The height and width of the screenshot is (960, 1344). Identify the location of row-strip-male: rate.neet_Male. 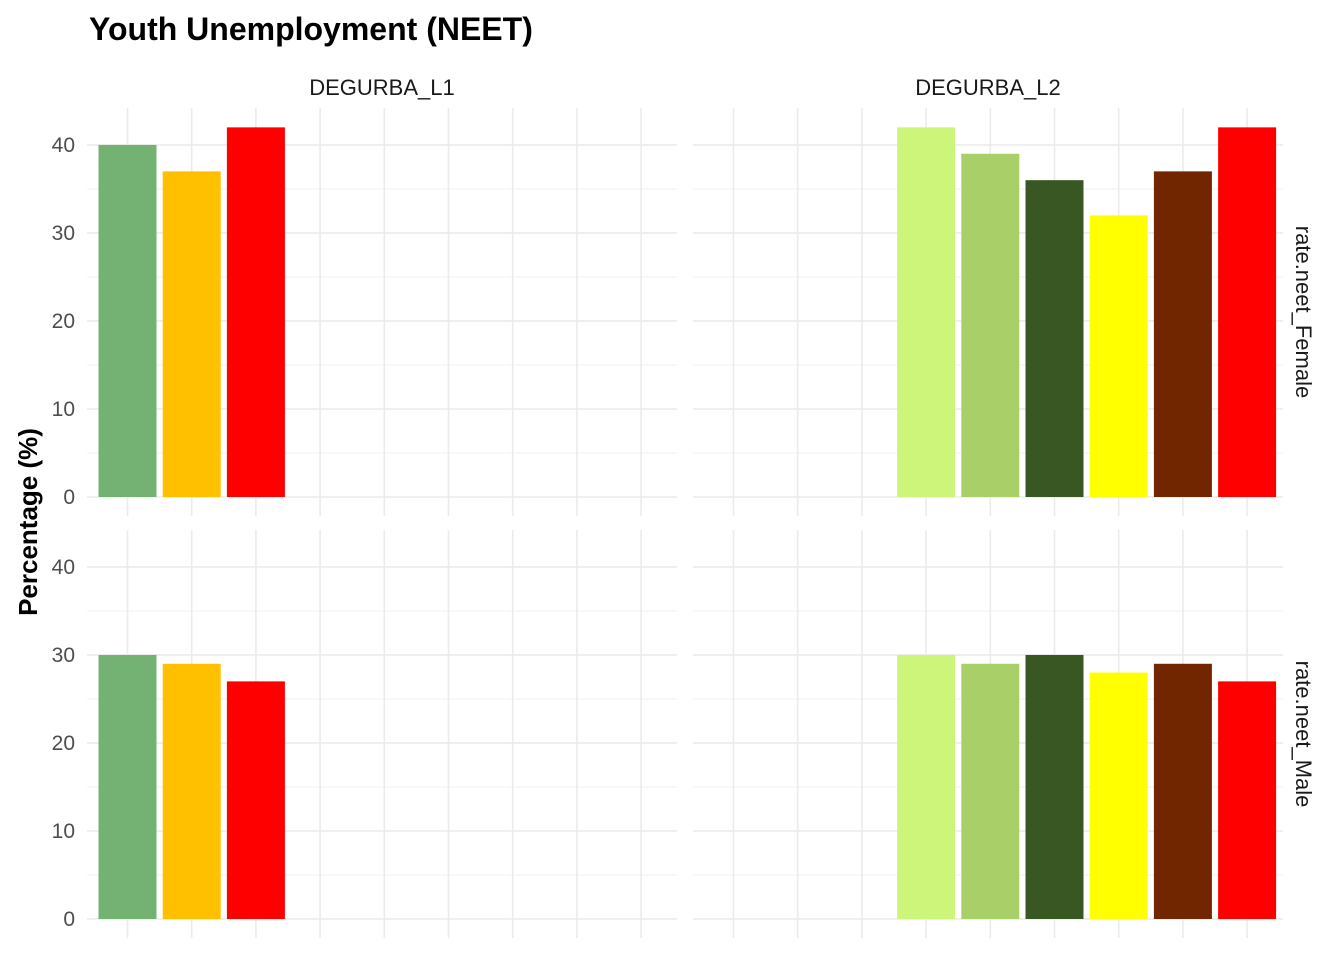
(1303, 734).